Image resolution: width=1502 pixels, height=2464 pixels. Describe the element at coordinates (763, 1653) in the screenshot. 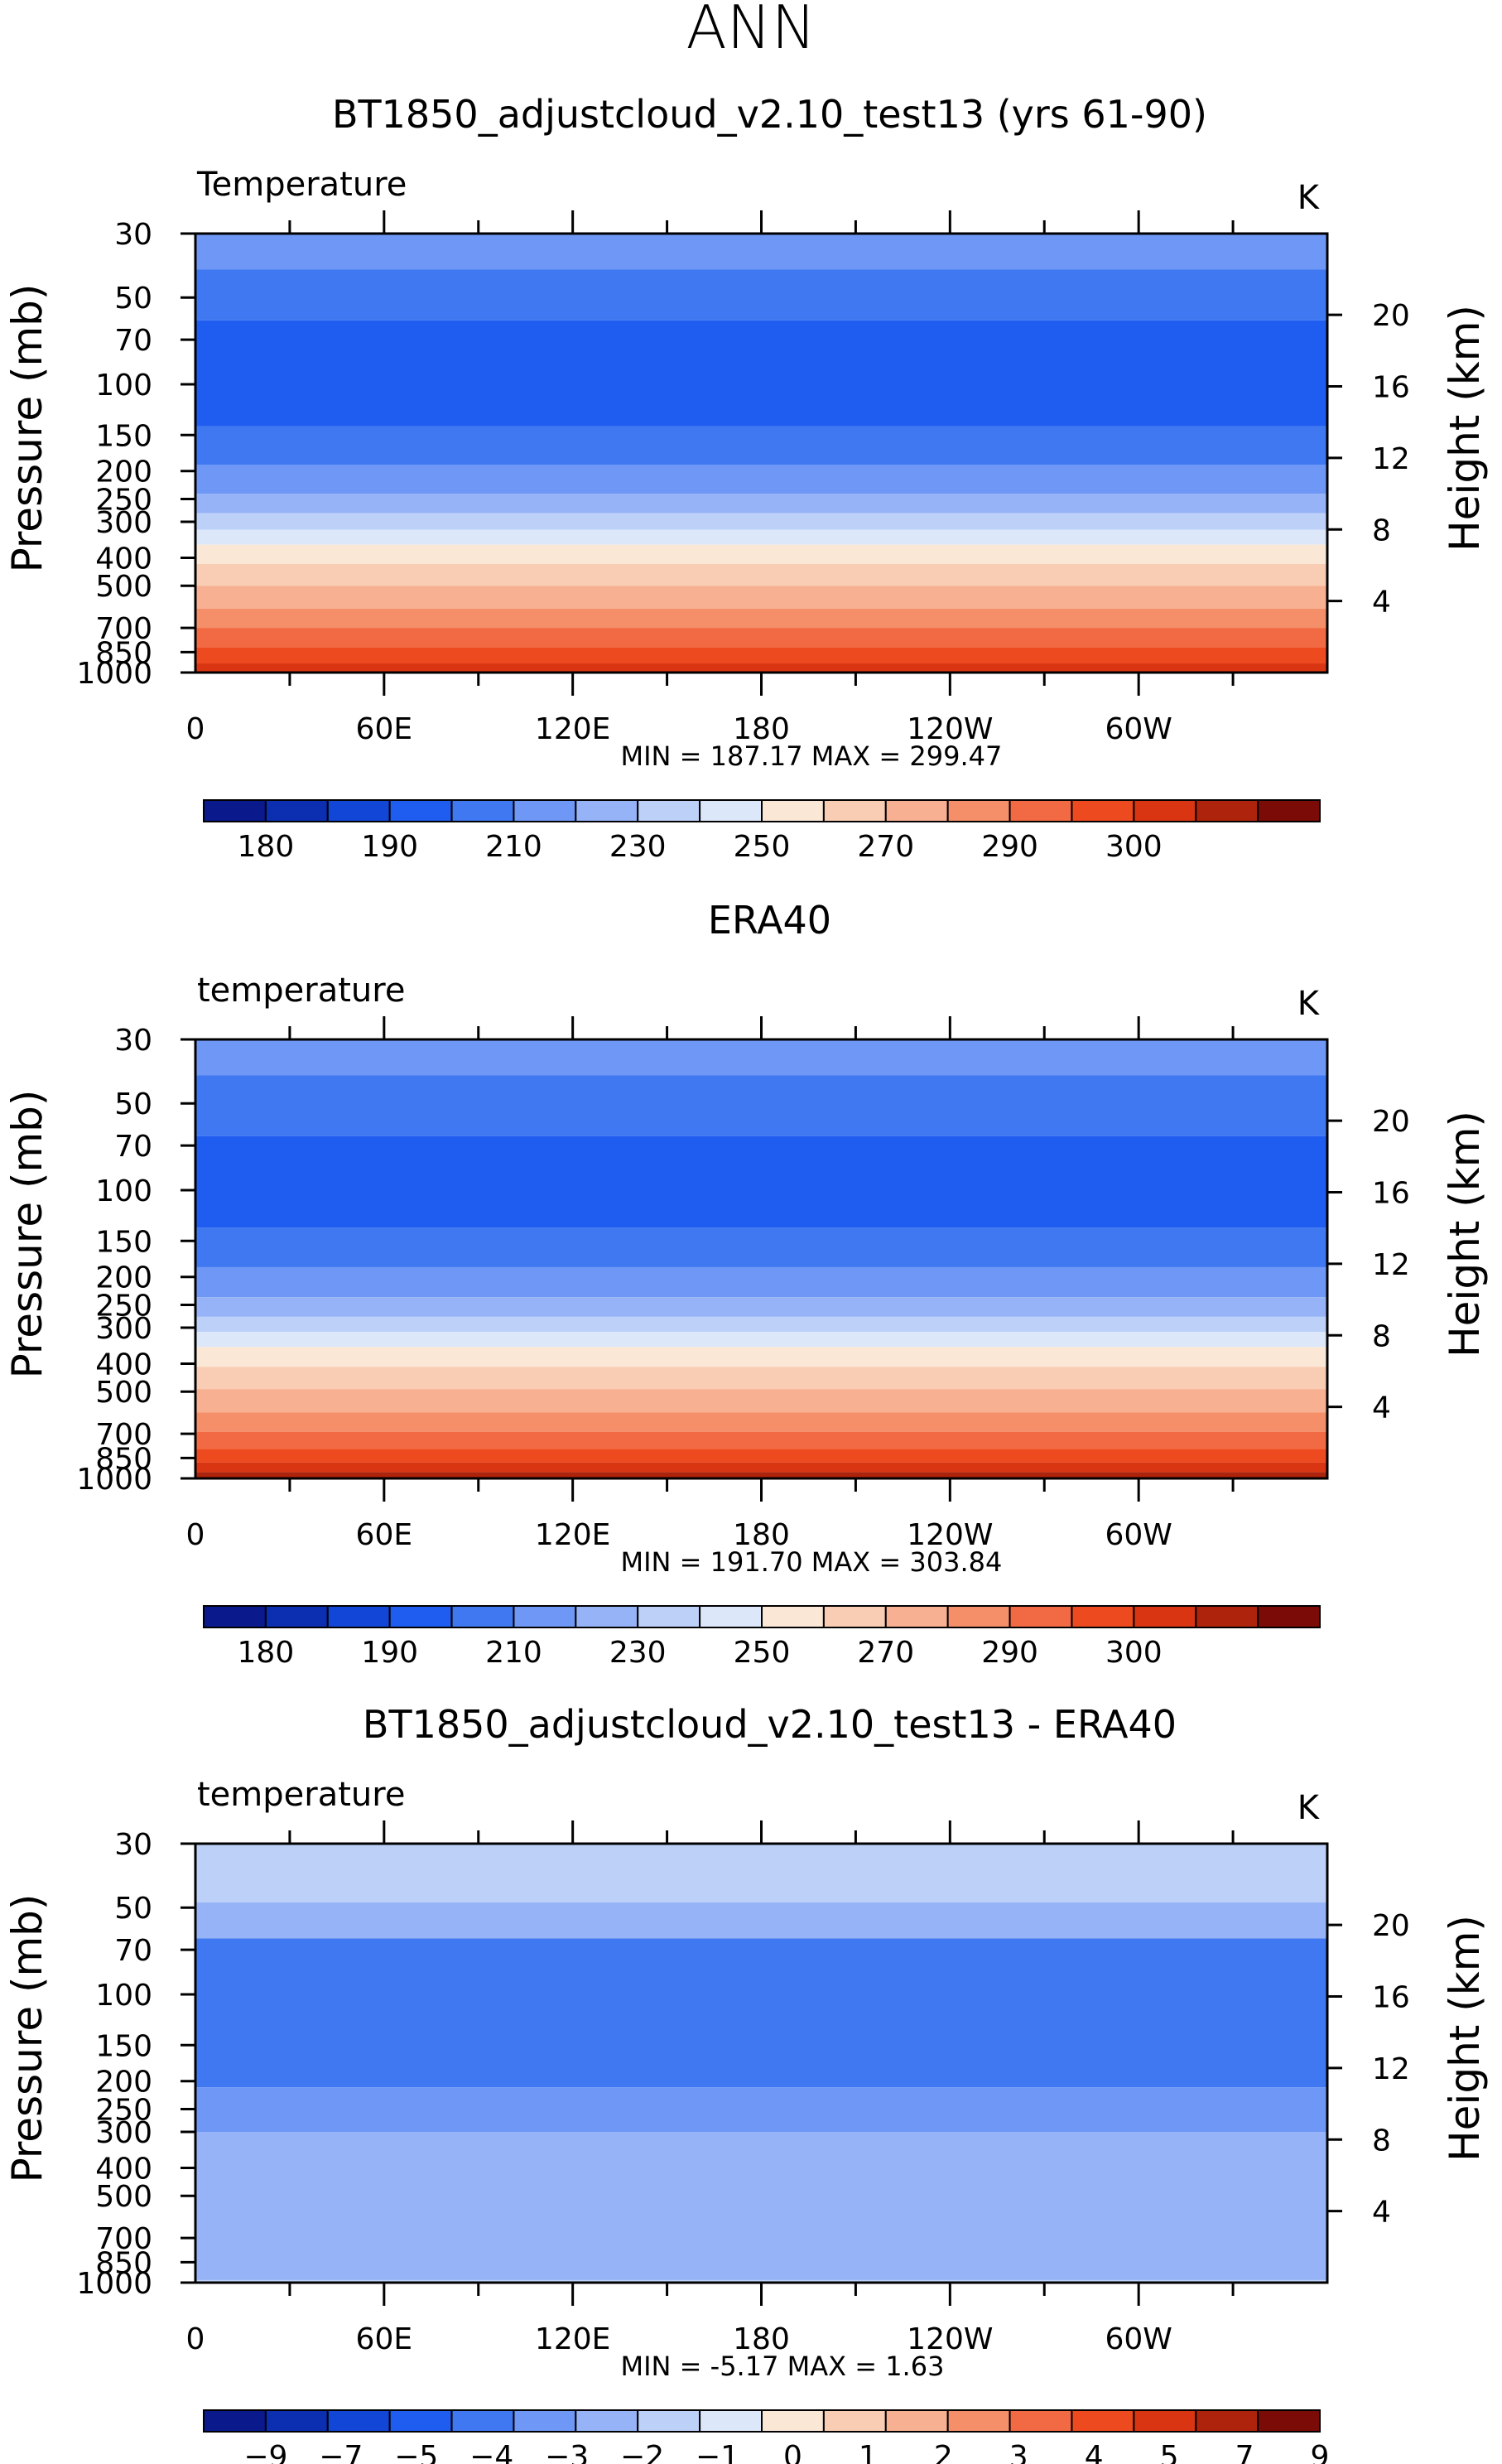

I see `colorbar-label: 250` at that location.